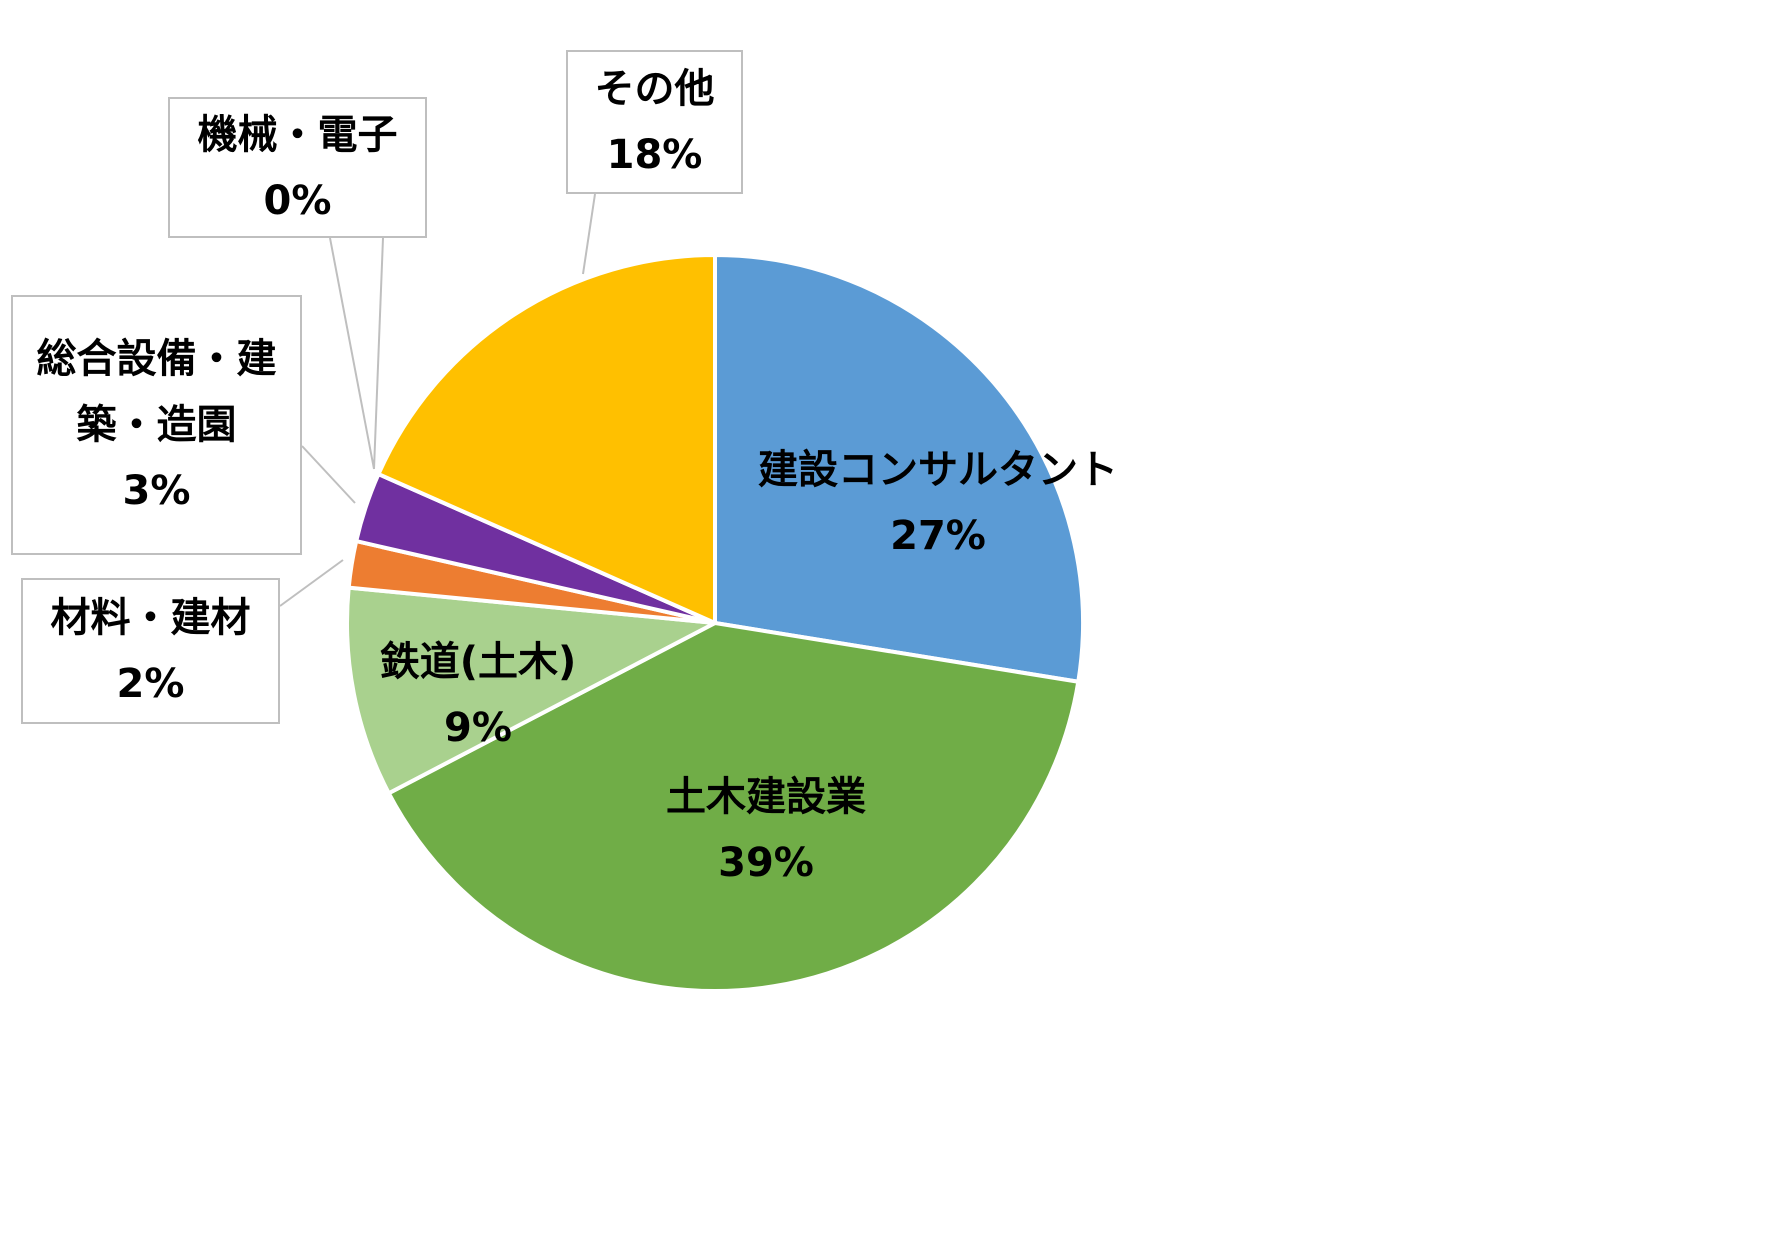  What do you see at coordinates (150, 684) in the screenshot?
I see `value-label: 2%` at bounding box center [150, 684].